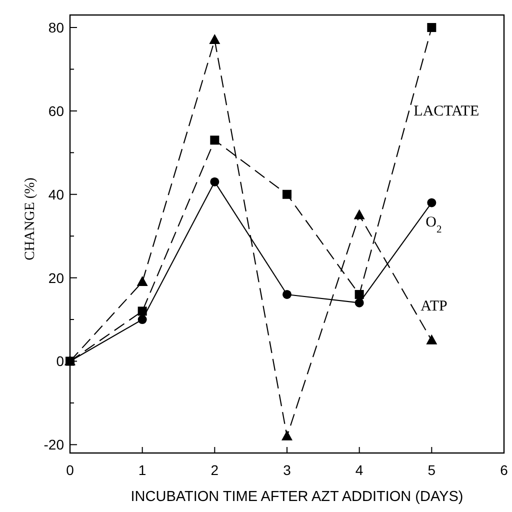  Describe the element at coordinates (56, 28) in the screenshot. I see `y-tick-label: 80` at that location.